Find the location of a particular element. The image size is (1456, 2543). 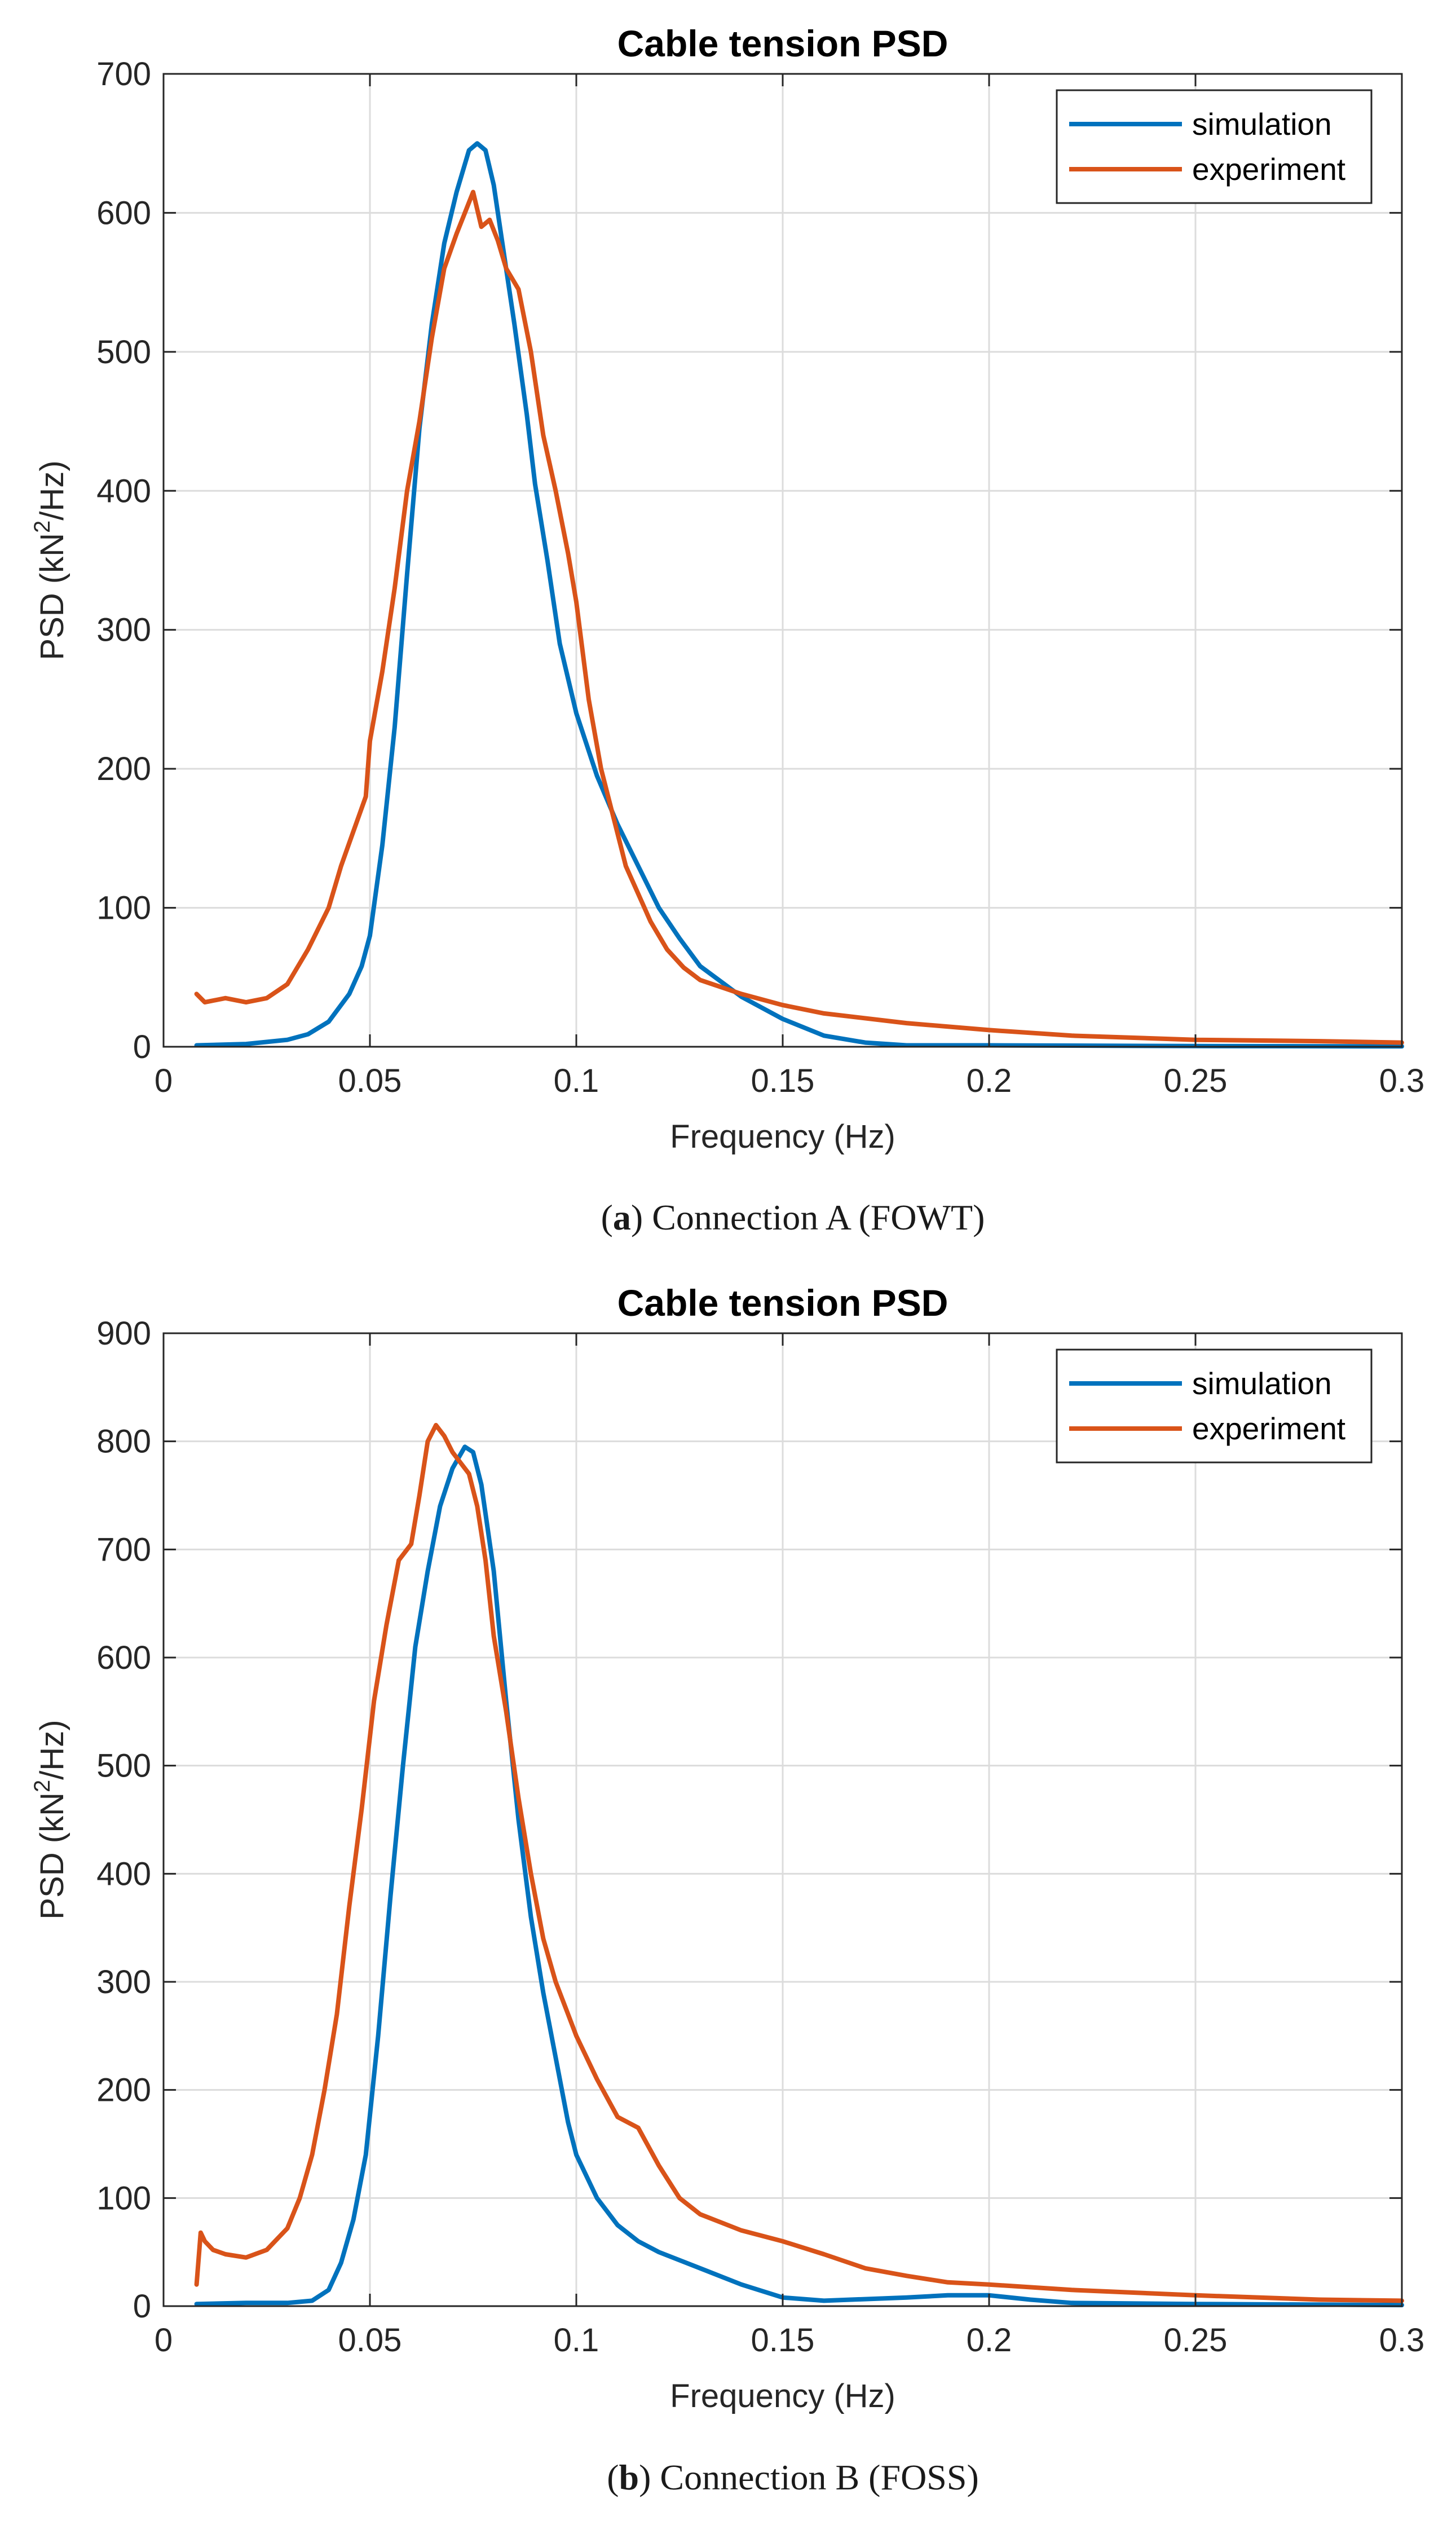

figure-caption: (b) Connection B (FOSS) is located at coordinates (793, 2477).